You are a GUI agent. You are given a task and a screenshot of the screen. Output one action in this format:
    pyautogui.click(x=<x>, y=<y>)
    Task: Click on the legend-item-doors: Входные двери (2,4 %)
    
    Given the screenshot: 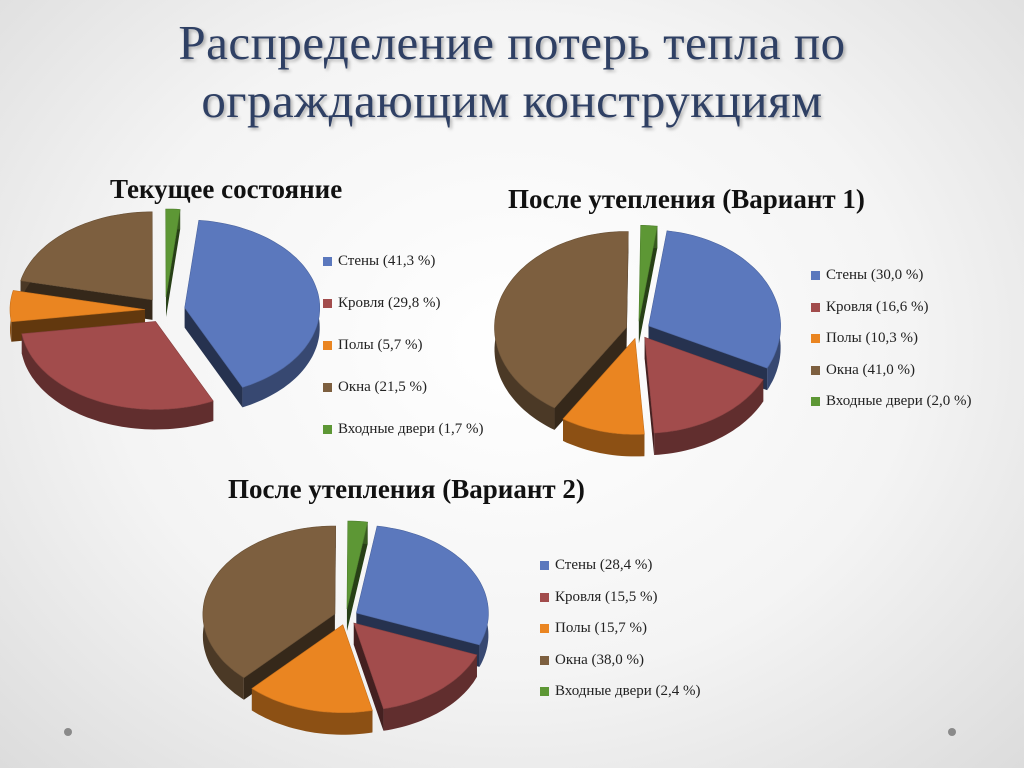 What is the action you would take?
    pyautogui.click(x=620, y=692)
    